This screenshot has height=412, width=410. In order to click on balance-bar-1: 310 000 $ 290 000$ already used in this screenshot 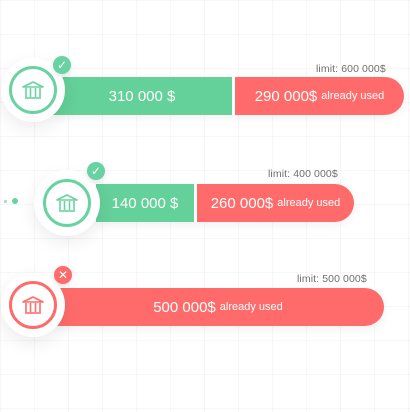, I will do `click(228, 96)`.